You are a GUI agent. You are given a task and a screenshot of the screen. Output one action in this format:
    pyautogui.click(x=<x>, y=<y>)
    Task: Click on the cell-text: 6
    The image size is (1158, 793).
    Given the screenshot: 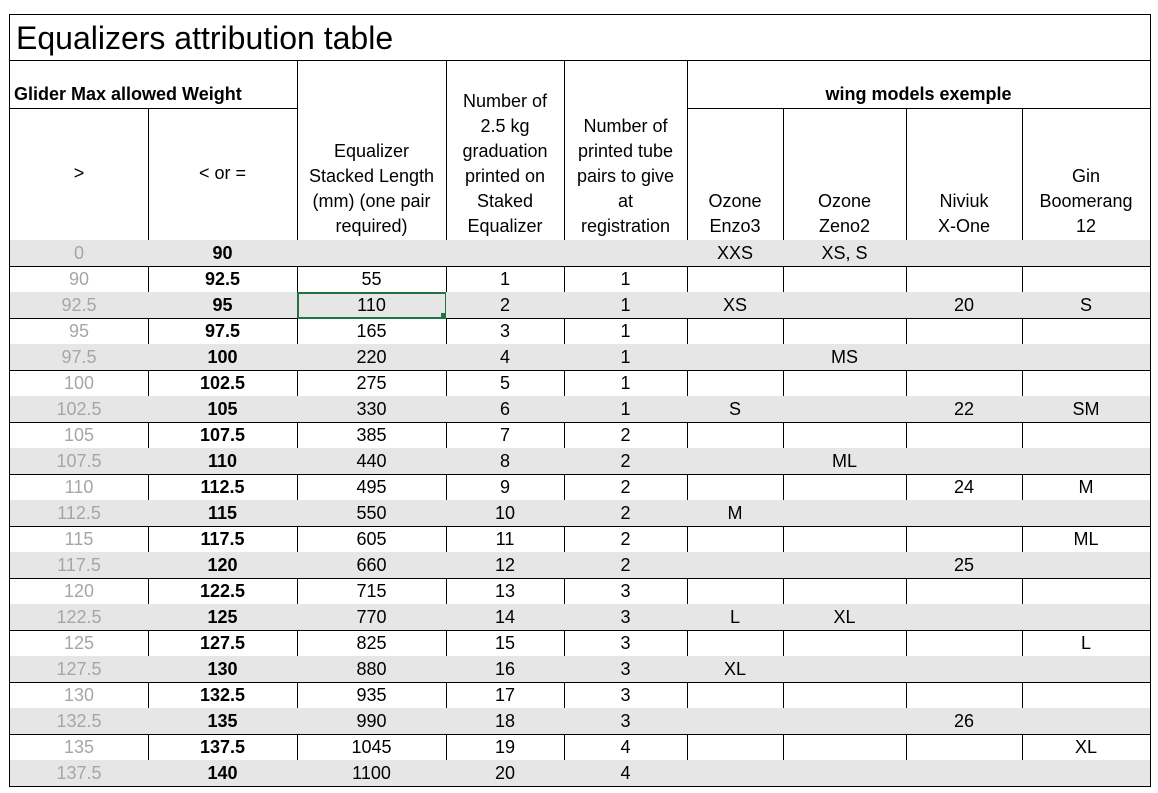 What is the action you would take?
    pyautogui.click(x=504, y=408)
    